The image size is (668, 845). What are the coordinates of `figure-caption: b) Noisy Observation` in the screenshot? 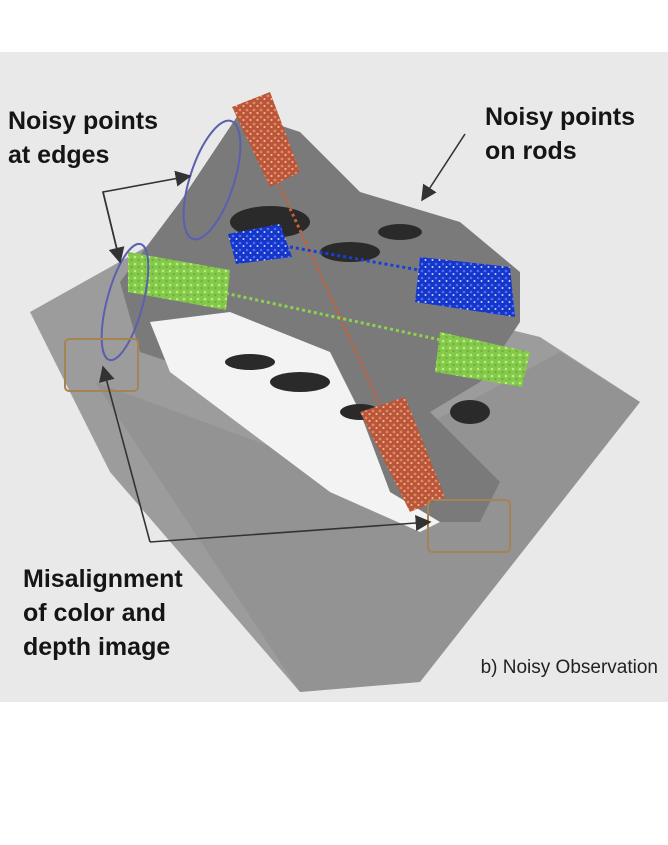 It's located at (569, 667).